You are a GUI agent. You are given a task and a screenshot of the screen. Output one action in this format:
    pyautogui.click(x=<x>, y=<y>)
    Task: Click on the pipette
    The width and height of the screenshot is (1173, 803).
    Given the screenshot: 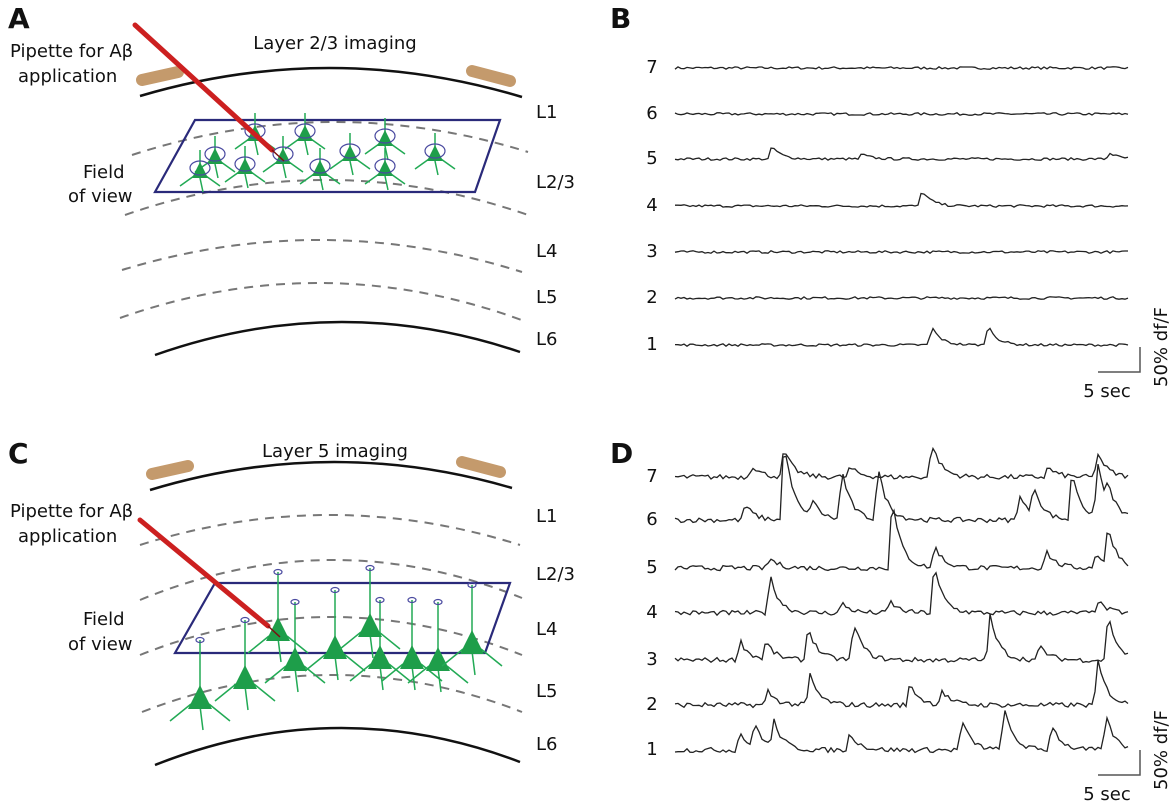 What is the action you would take?
    pyautogui.click(x=204, y=573)
    